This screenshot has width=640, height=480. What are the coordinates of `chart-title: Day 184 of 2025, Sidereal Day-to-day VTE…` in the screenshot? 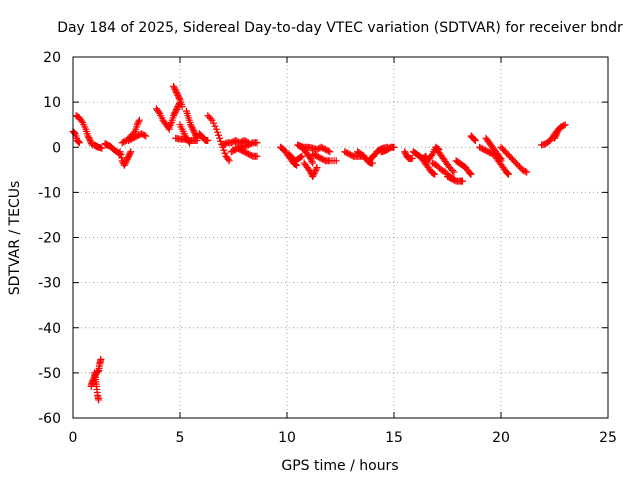 It's located at (340, 28).